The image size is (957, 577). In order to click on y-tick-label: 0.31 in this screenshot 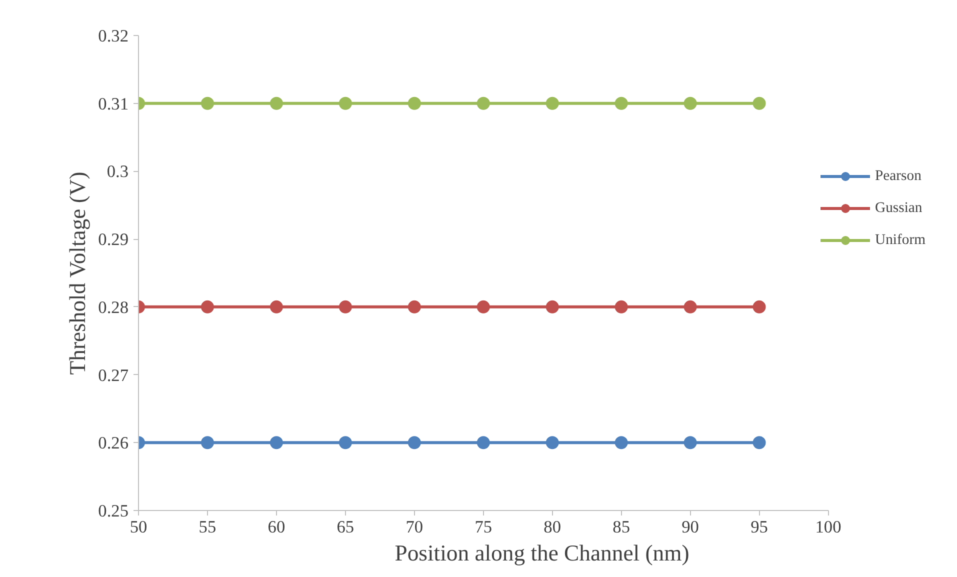, I will do `click(113, 104)`.